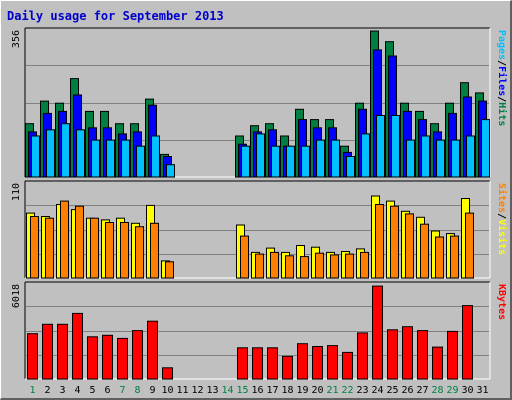  Describe the element at coordinates (302, 390) in the screenshot. I see `x-tick-day-19: 19` at that location.